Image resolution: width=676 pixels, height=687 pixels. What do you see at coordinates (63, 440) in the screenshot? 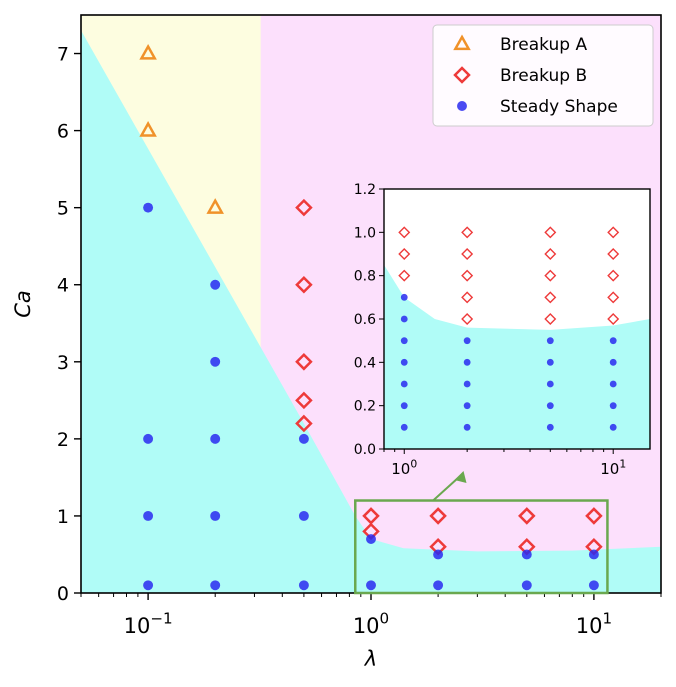
I see `y-tick-label: 2` at bounding box center [63, 440].